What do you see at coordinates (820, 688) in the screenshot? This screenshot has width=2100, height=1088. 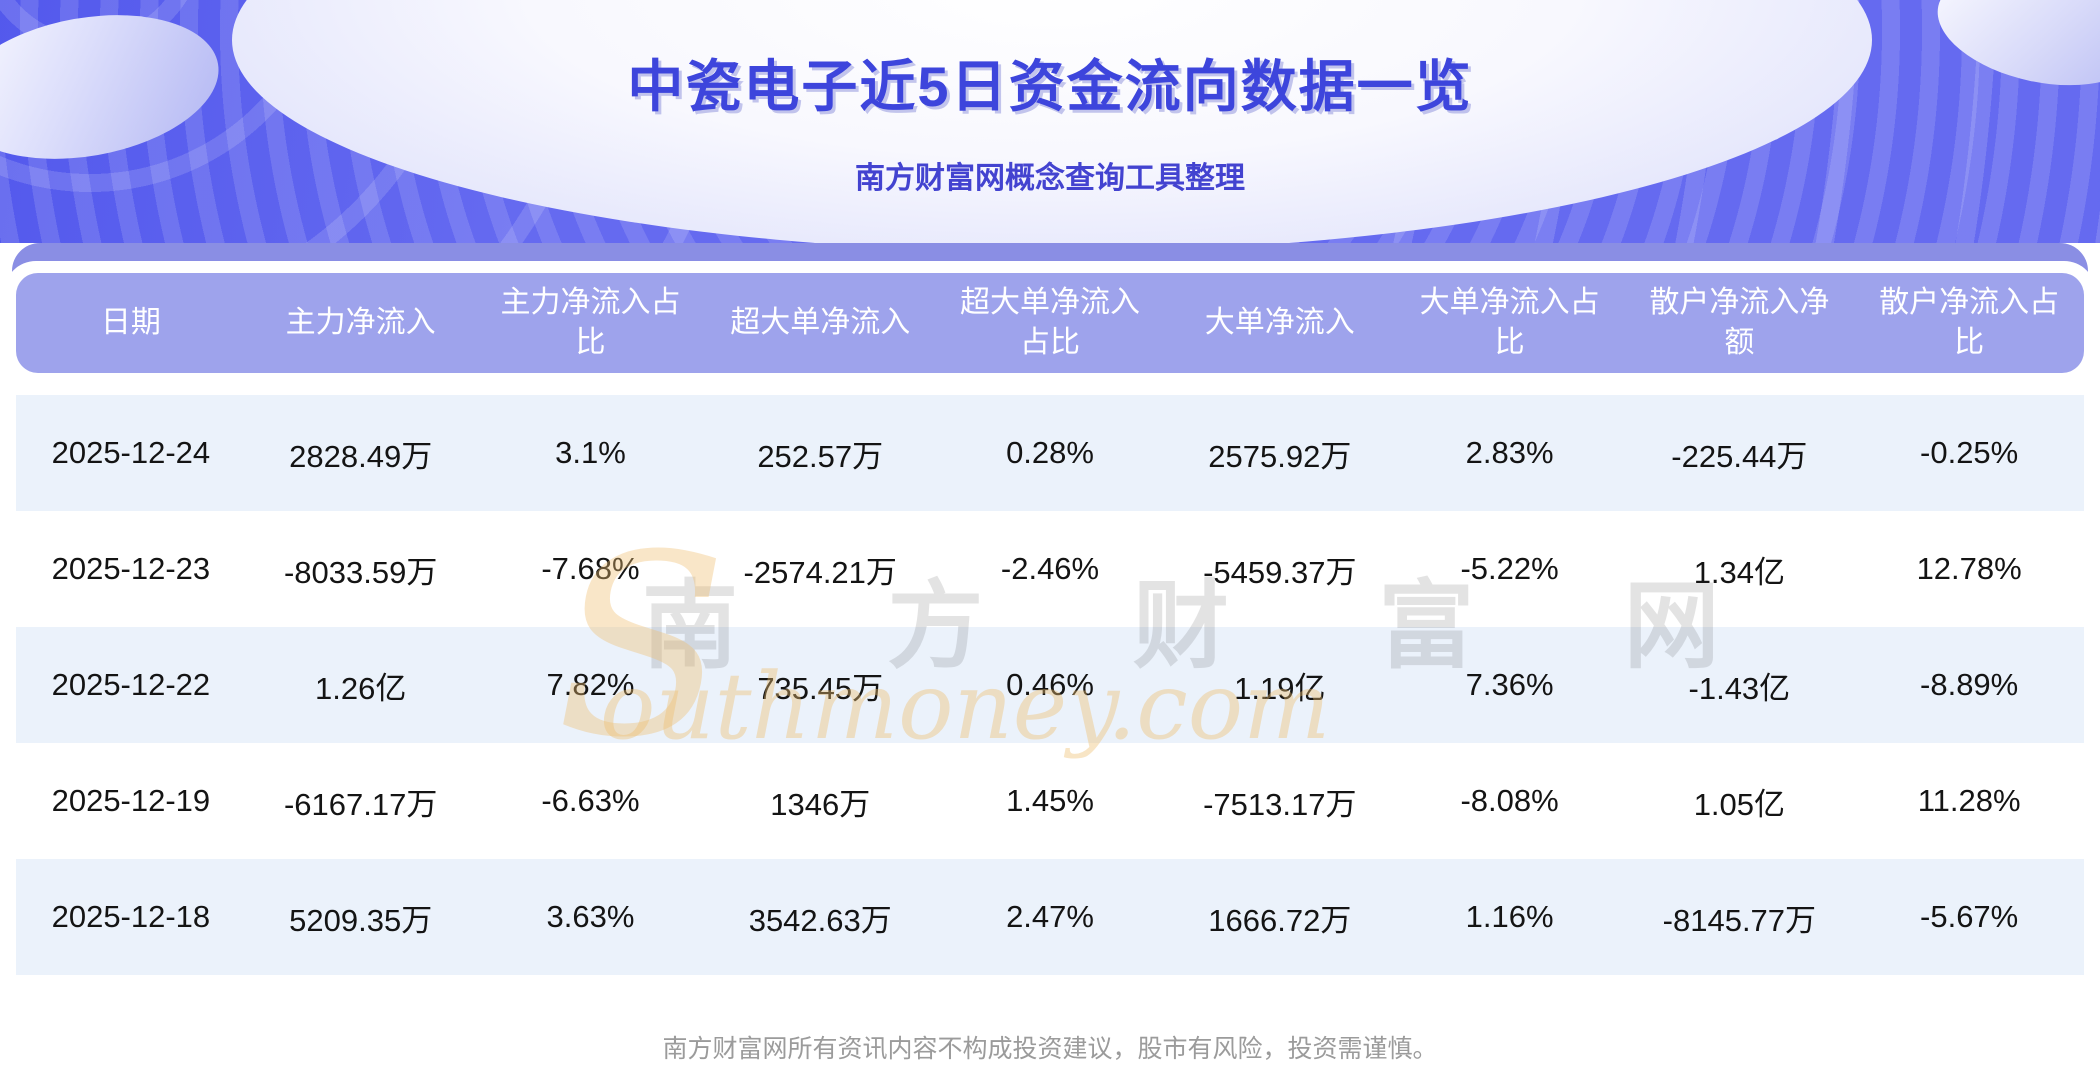 I see `cell-xl-order-net-inflow: 735.45万` at bounding box center [820, 688].